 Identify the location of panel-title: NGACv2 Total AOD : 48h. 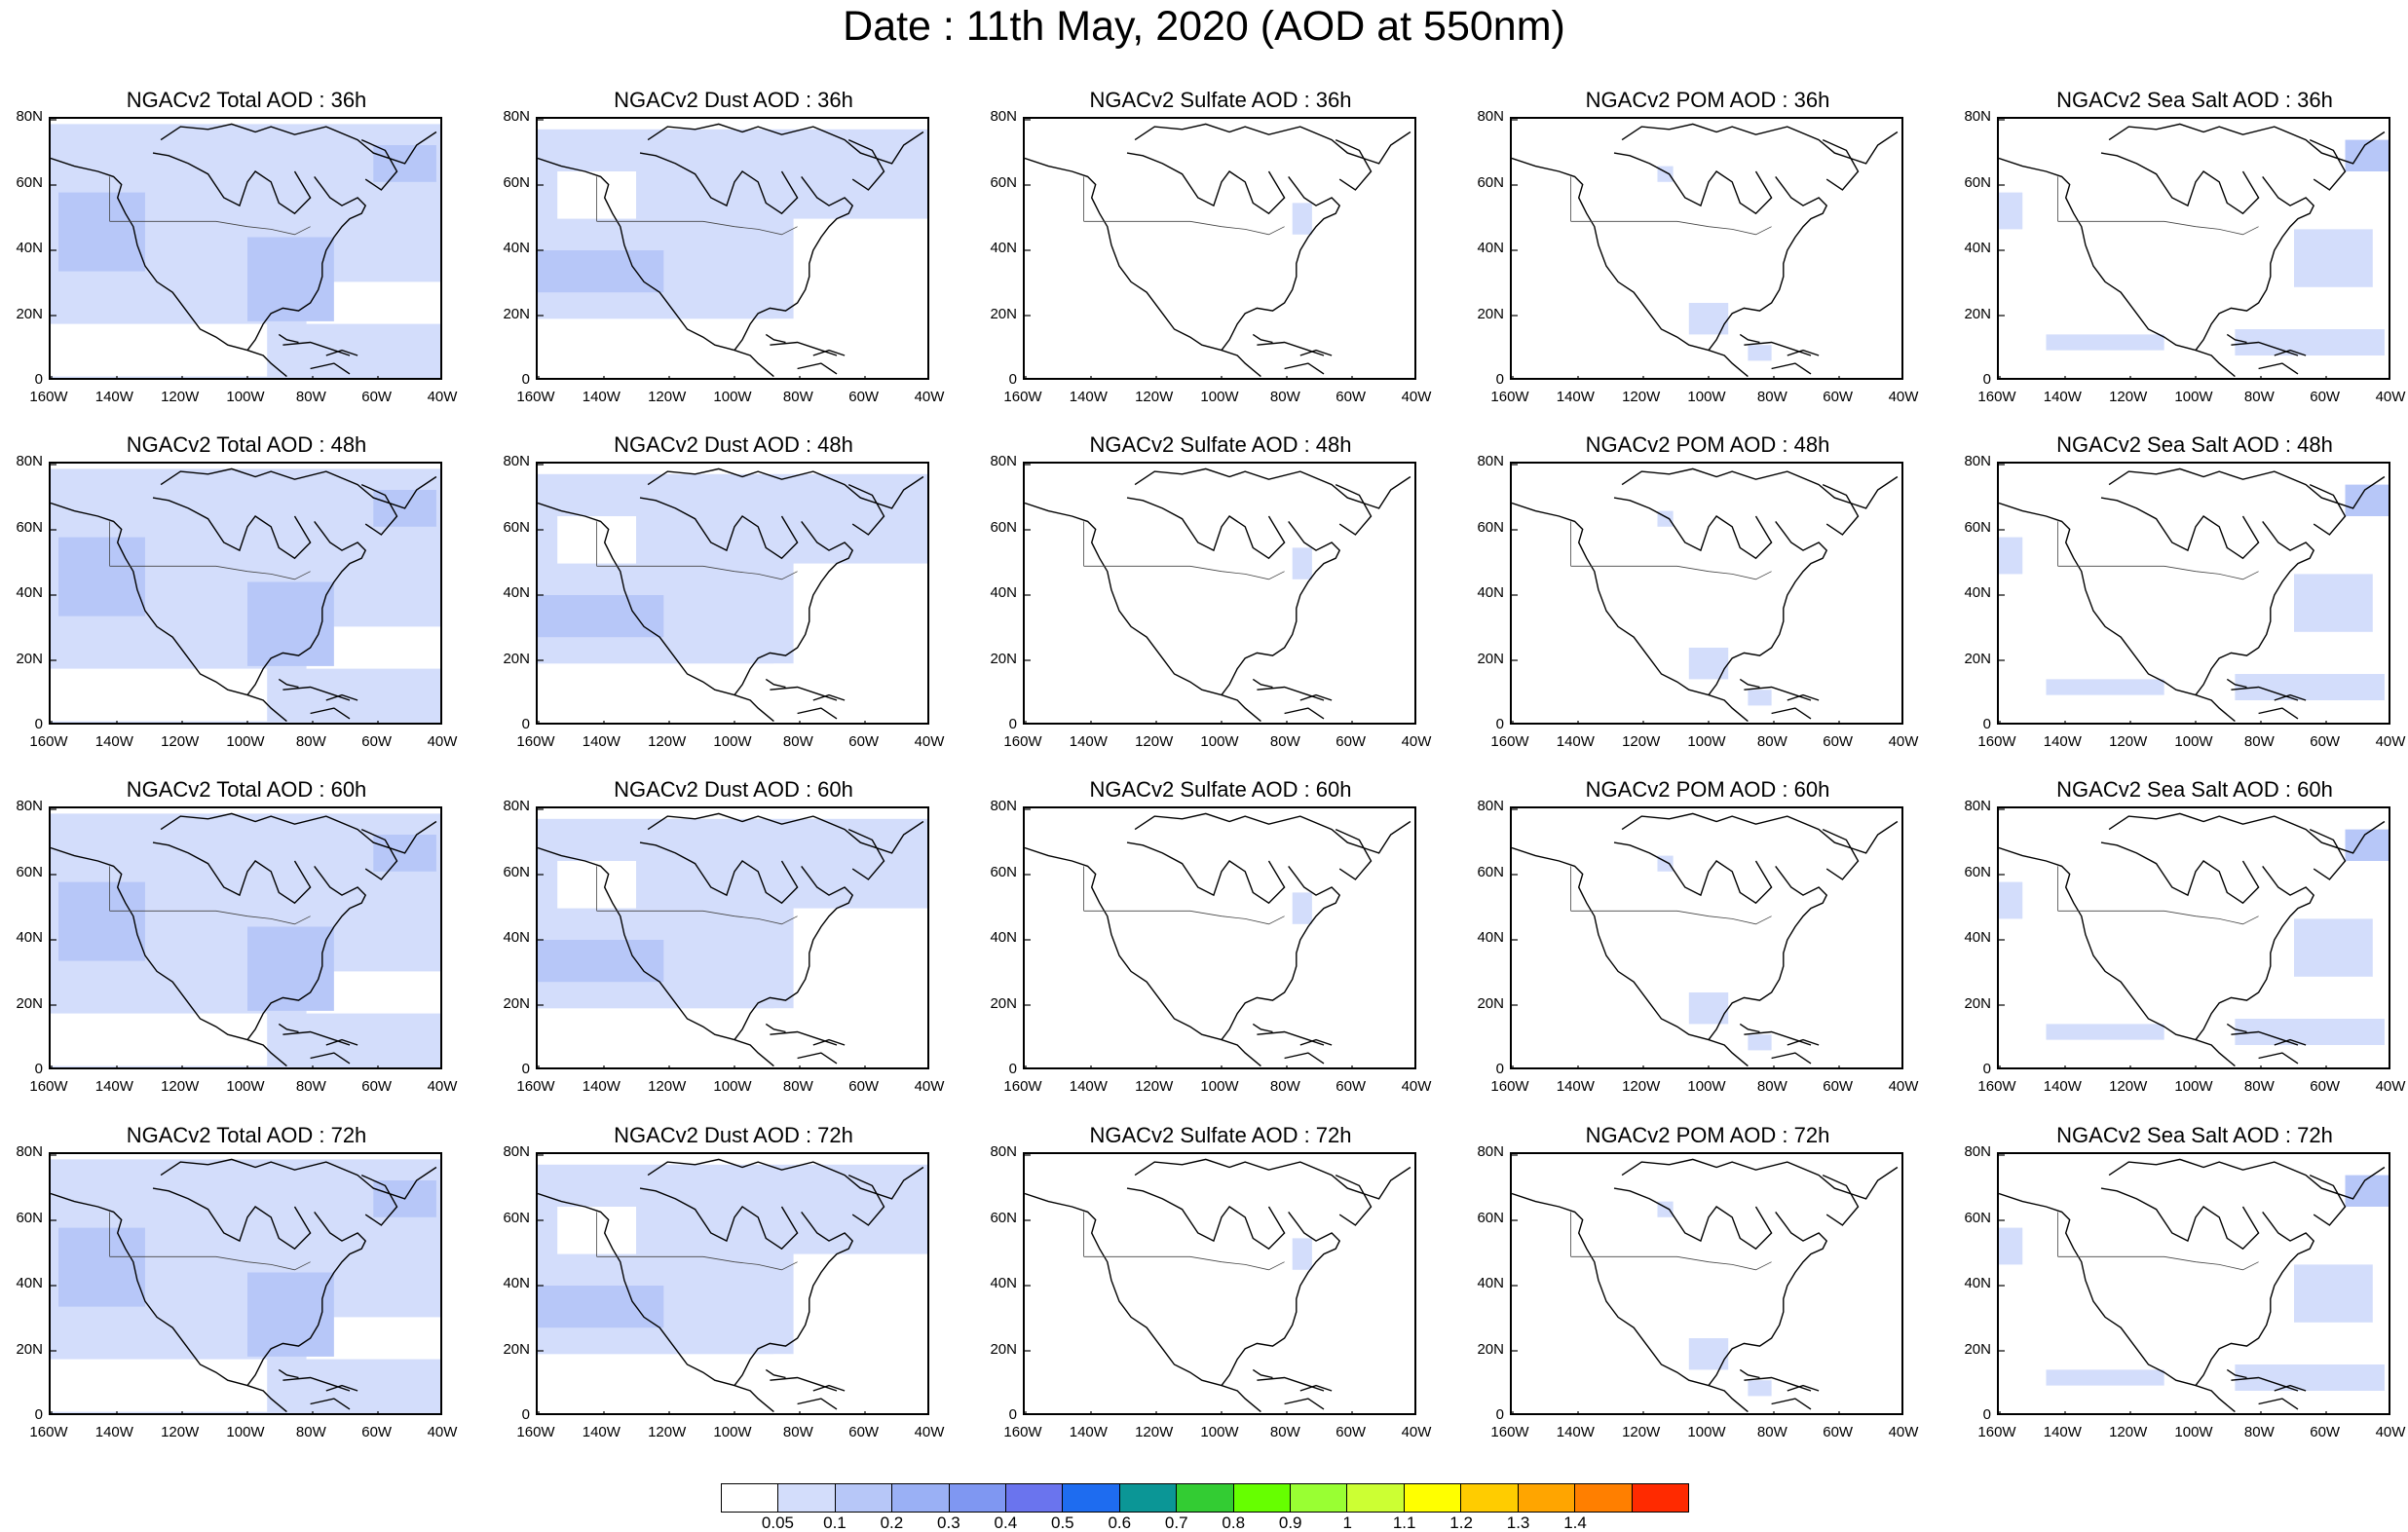
(246, 445).